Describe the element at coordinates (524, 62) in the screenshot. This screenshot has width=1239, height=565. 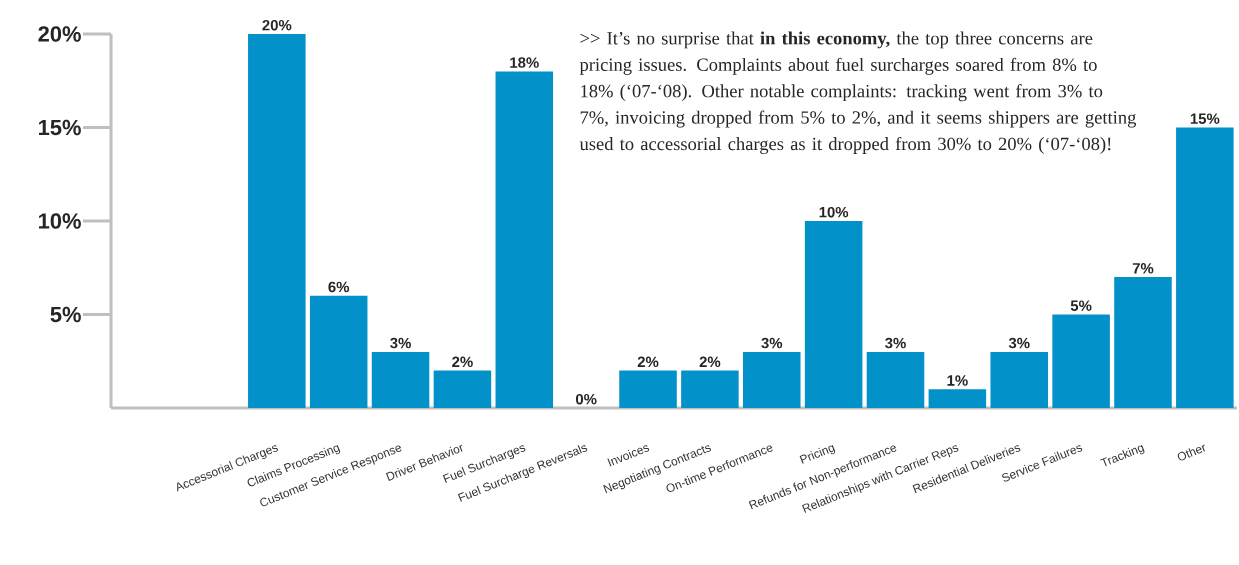
I see `data-label: 18%` at that location.